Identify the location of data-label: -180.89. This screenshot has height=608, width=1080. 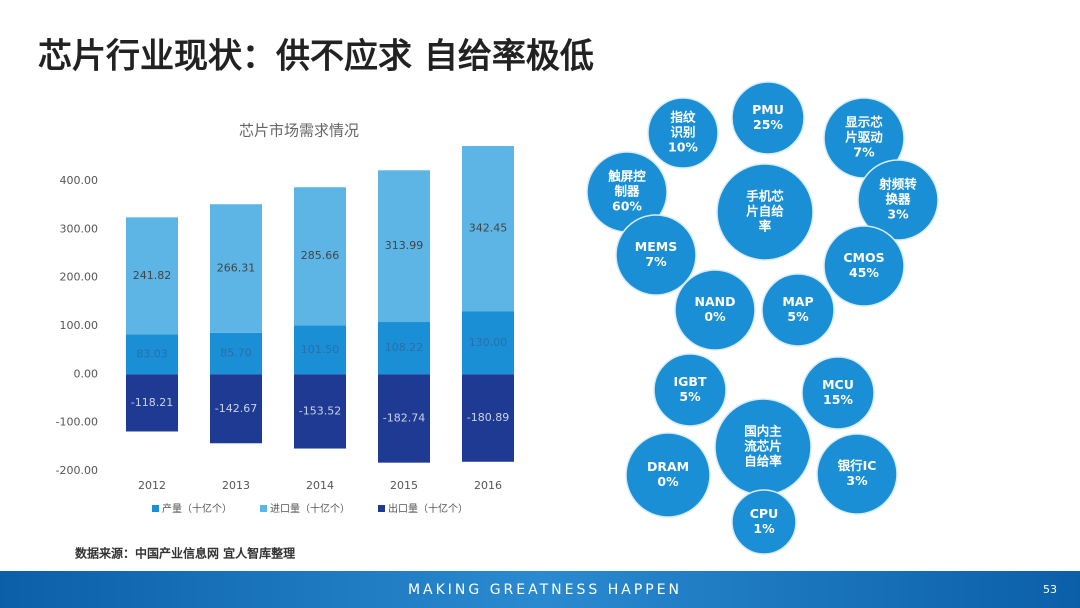
(488, 417).